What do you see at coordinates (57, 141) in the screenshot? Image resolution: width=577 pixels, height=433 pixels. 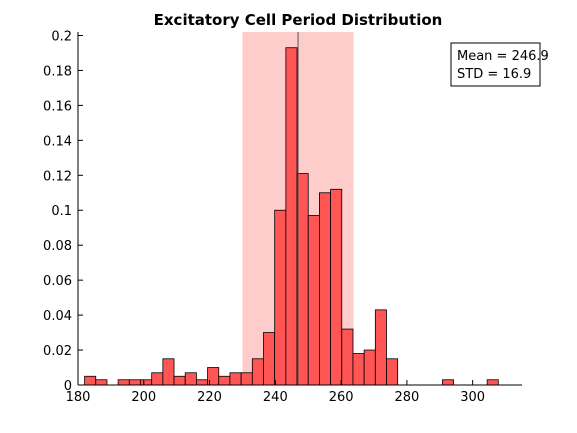 I see `y-tick-label: 0.14` at bounding box center [57, 141].